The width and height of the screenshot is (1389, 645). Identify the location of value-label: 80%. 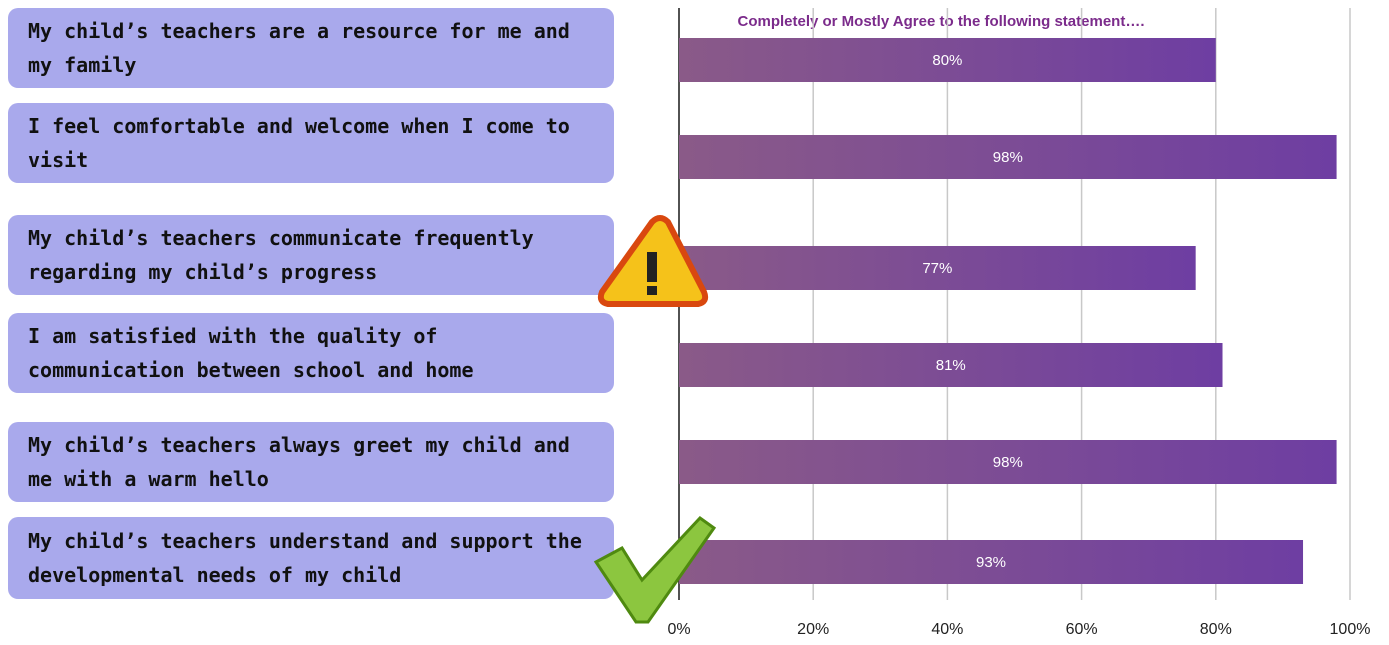
(947, 60).